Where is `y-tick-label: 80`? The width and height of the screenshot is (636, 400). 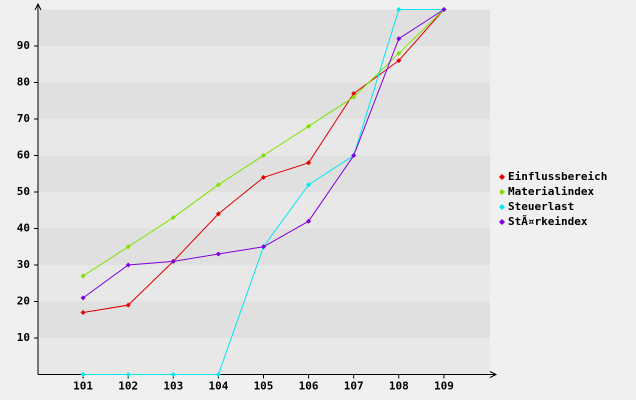 y-tick-label: 80 is located at coordinates (23, 82).